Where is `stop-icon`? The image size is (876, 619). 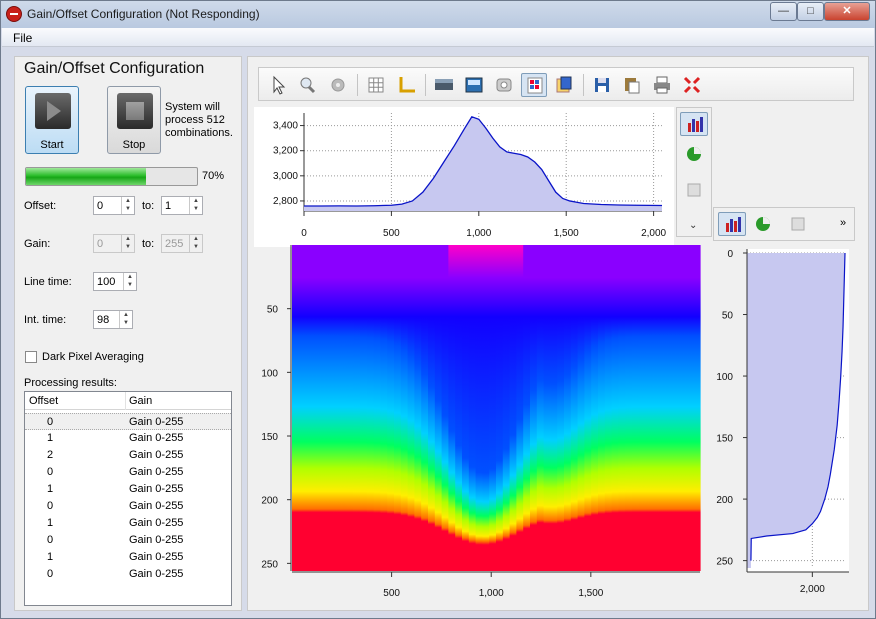 stop-icon is located at coordinates (135, 111).